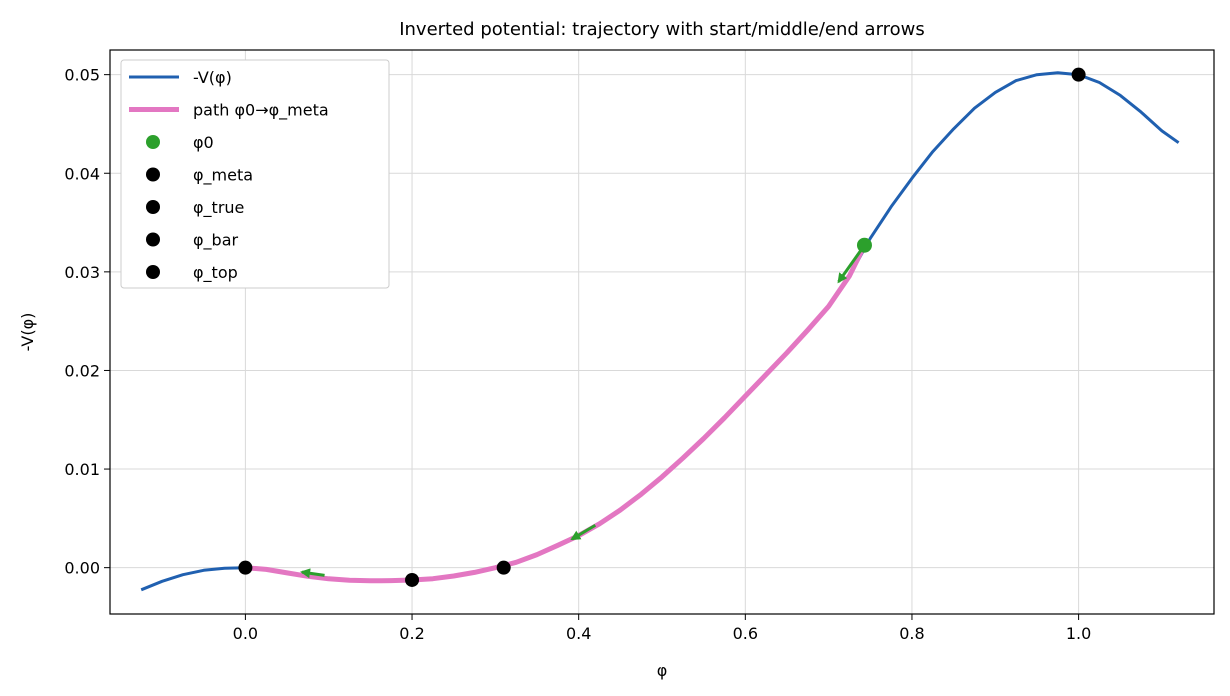  Describe the element at coordinates (87, 322) in the screenshot. I see `y-axis-ticks: 0.00 0.01 0.02 0.03 0.04 0.05` at that location.